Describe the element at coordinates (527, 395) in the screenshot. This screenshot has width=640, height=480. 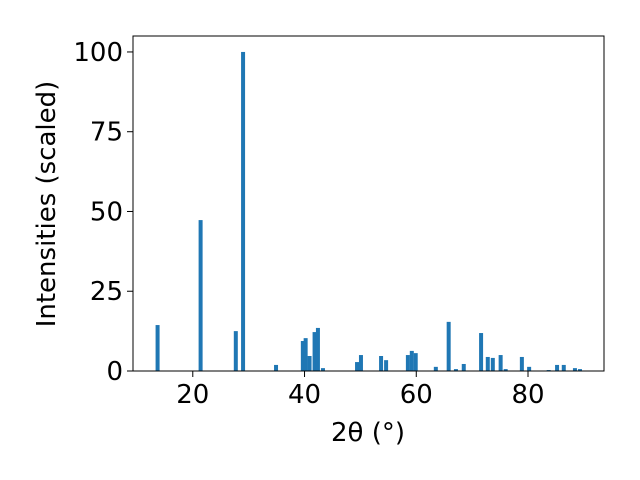
I see `x-tick-label: 80` at that location.